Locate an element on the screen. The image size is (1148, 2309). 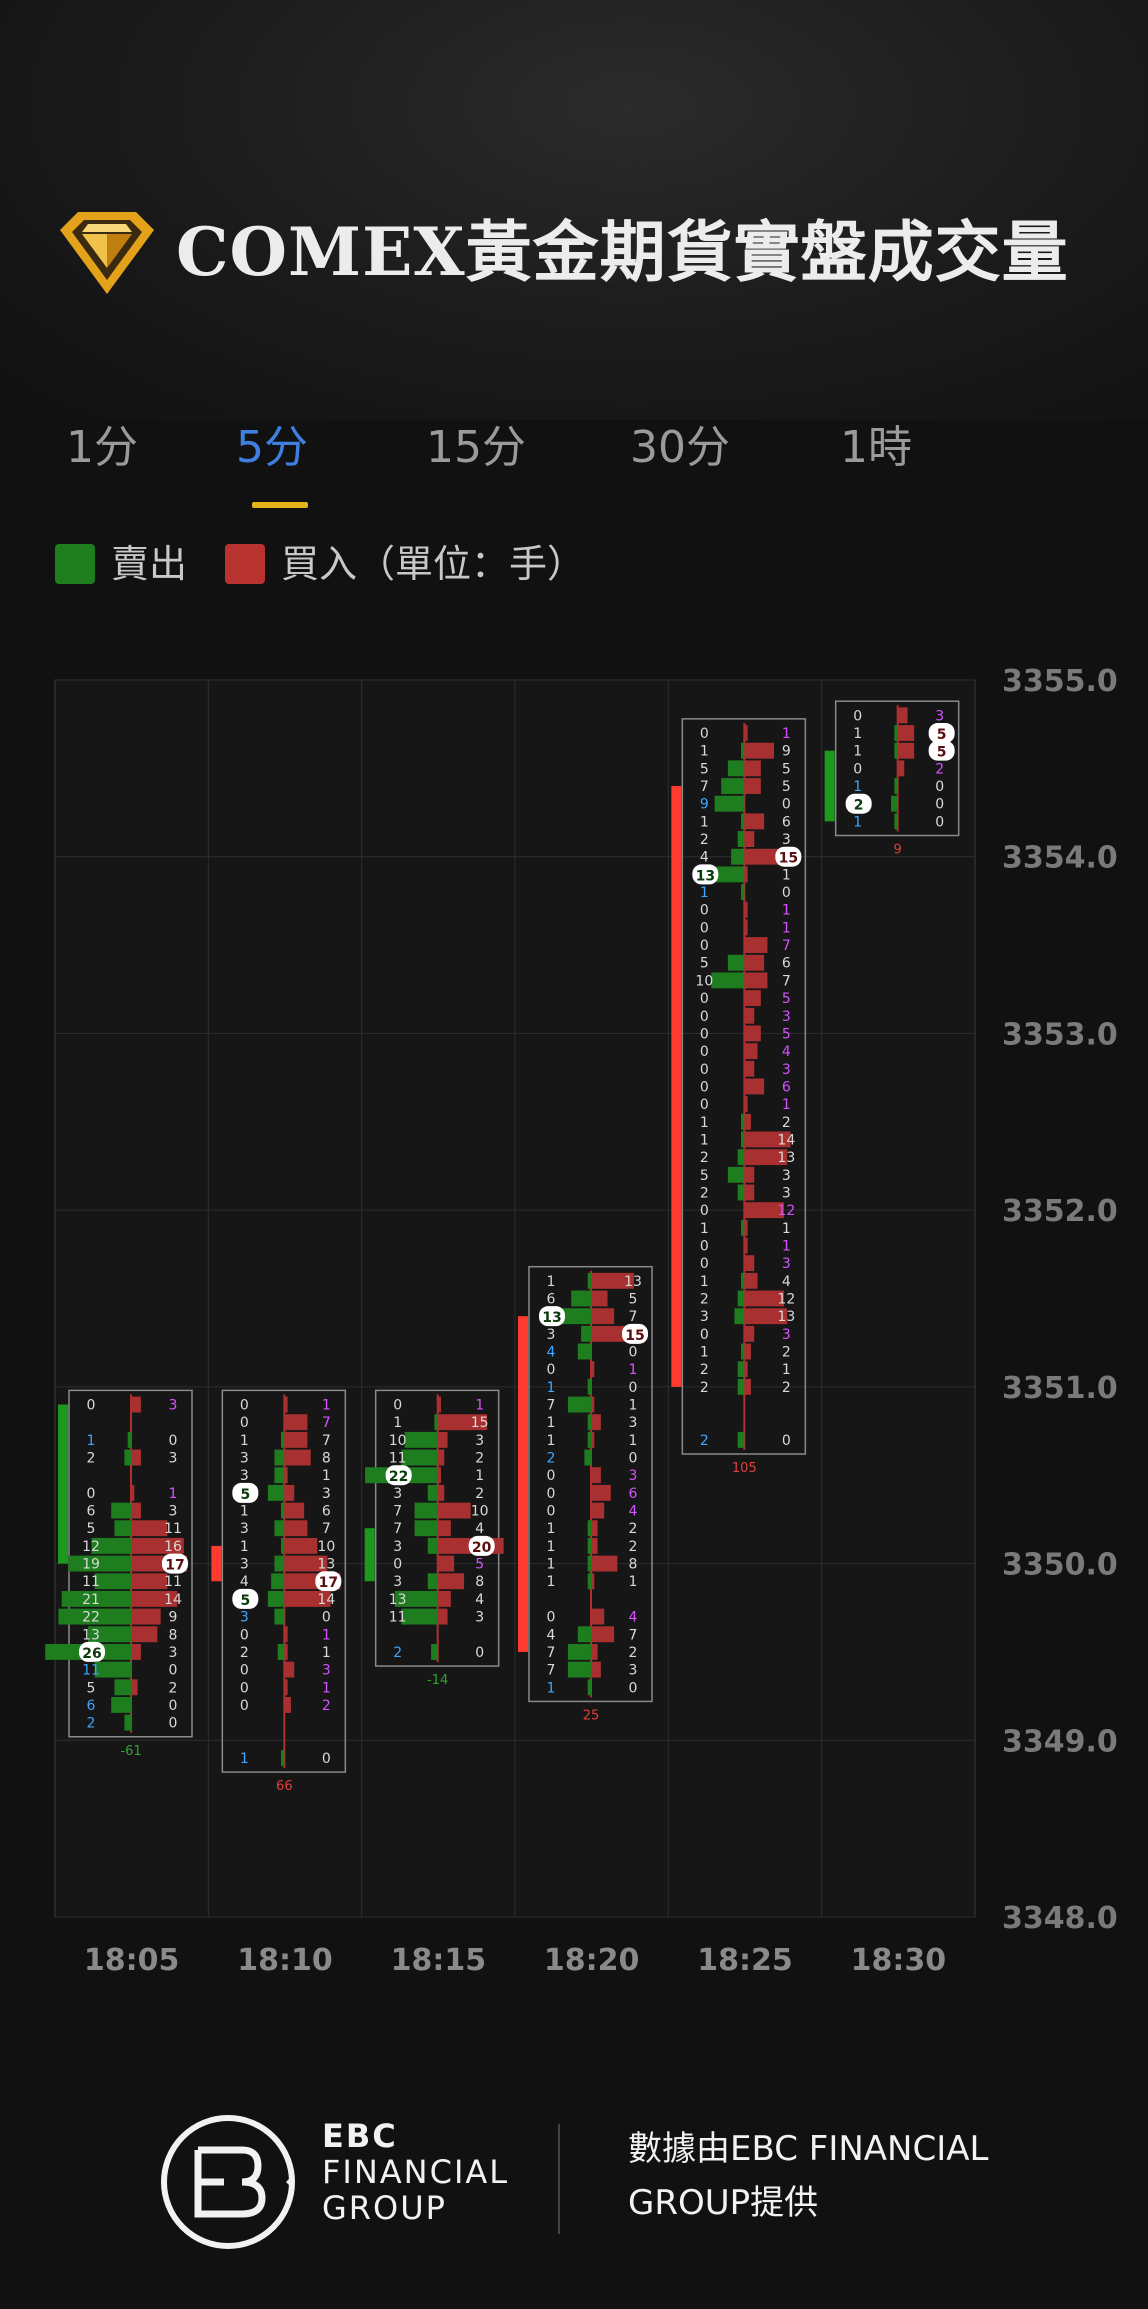
tab-3: 30分 is located at coordinates (680, 447).